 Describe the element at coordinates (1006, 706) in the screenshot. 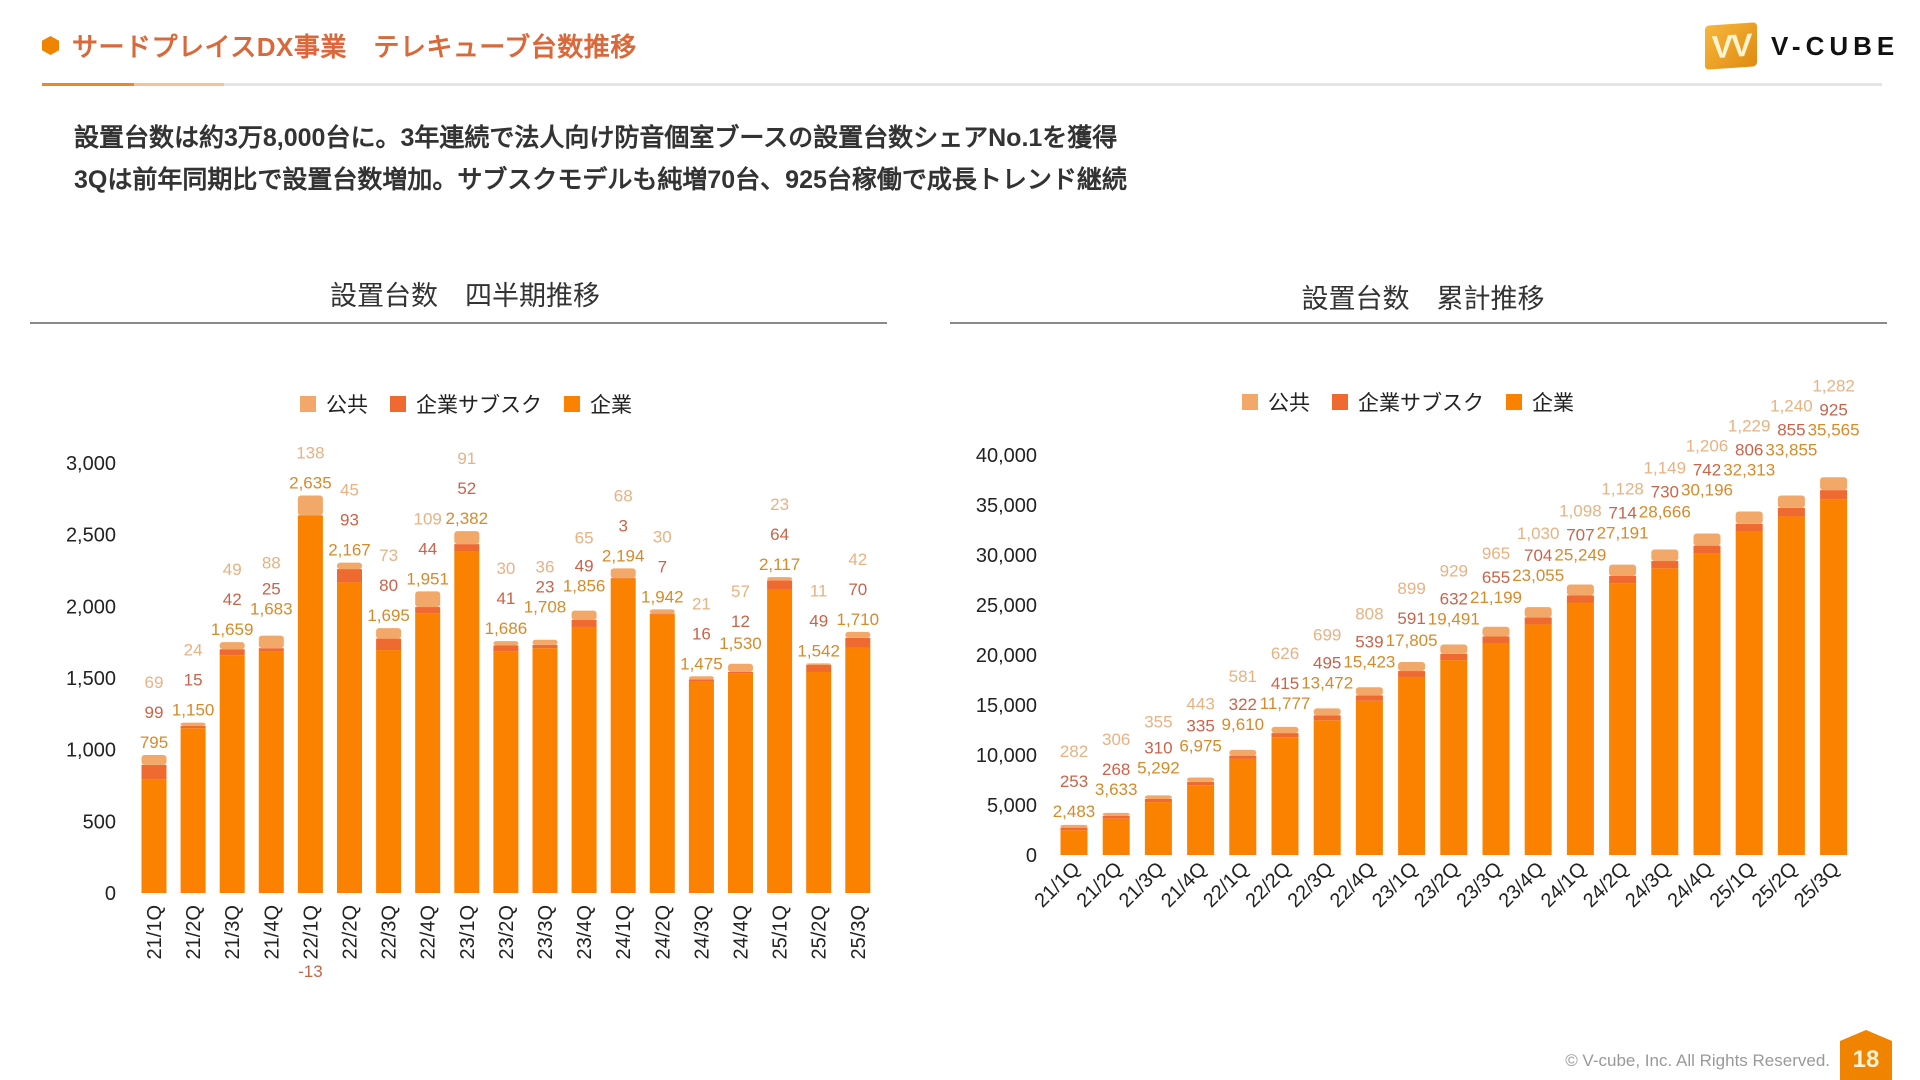

I see `y-tick-label: 15,000` at that location.